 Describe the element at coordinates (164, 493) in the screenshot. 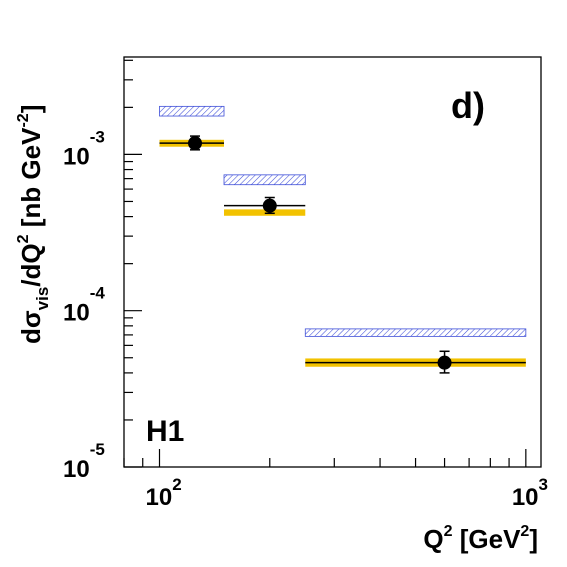

I see `x-tick-label: 10²` at that location.